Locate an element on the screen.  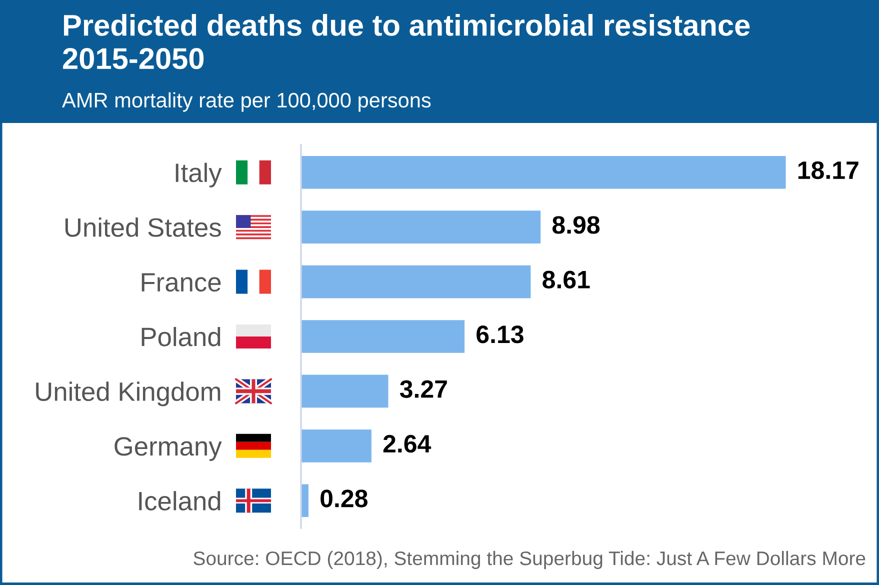
y-tick-label: France is located at coordinates (181, 282).